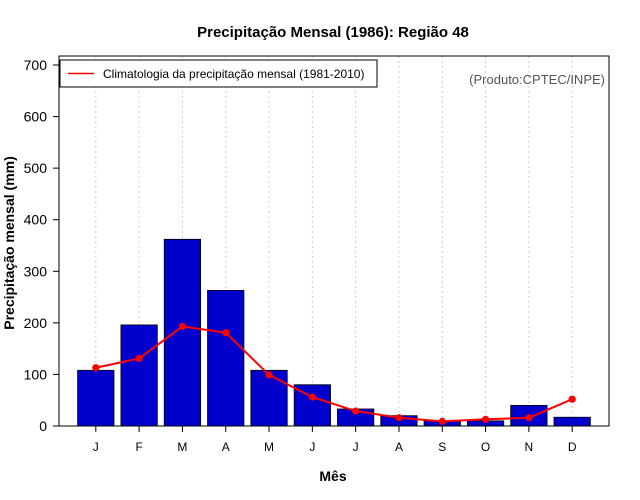 The height and width of the screenshot is (500, 640). I want to click on x-tick-label: F, so click(138, 447).